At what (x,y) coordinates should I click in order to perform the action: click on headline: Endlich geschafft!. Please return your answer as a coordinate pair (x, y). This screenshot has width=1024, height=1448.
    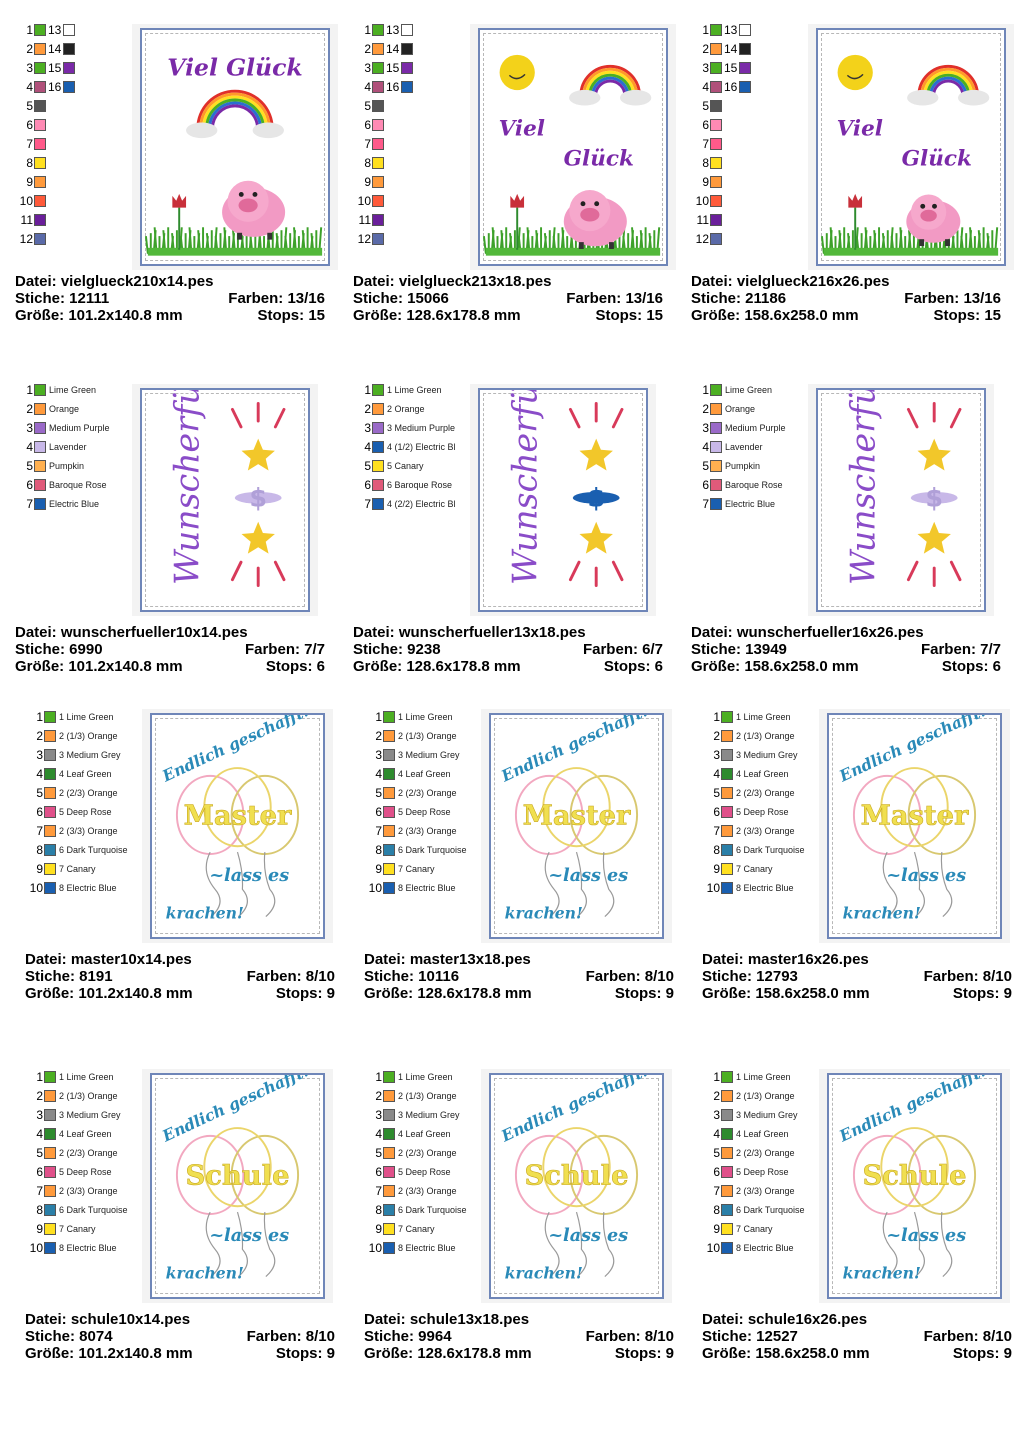
    Looking at the image, I should click on (574, 1110).